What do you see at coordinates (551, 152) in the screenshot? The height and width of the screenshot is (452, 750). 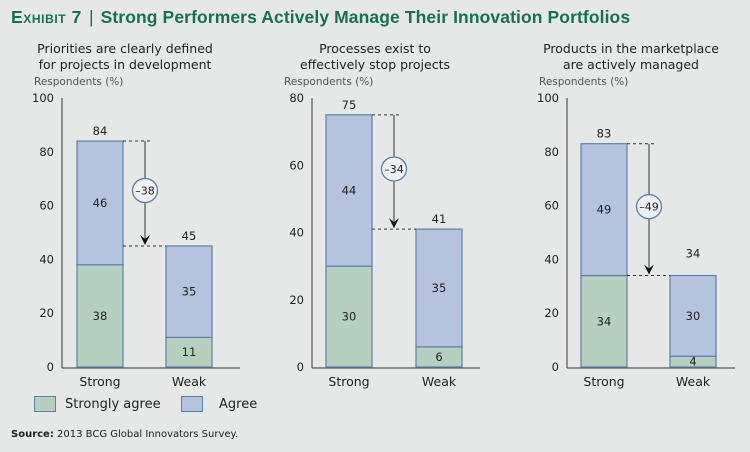 I see `panel3-y-tick-label: 80` at bounding box center [551, 152].